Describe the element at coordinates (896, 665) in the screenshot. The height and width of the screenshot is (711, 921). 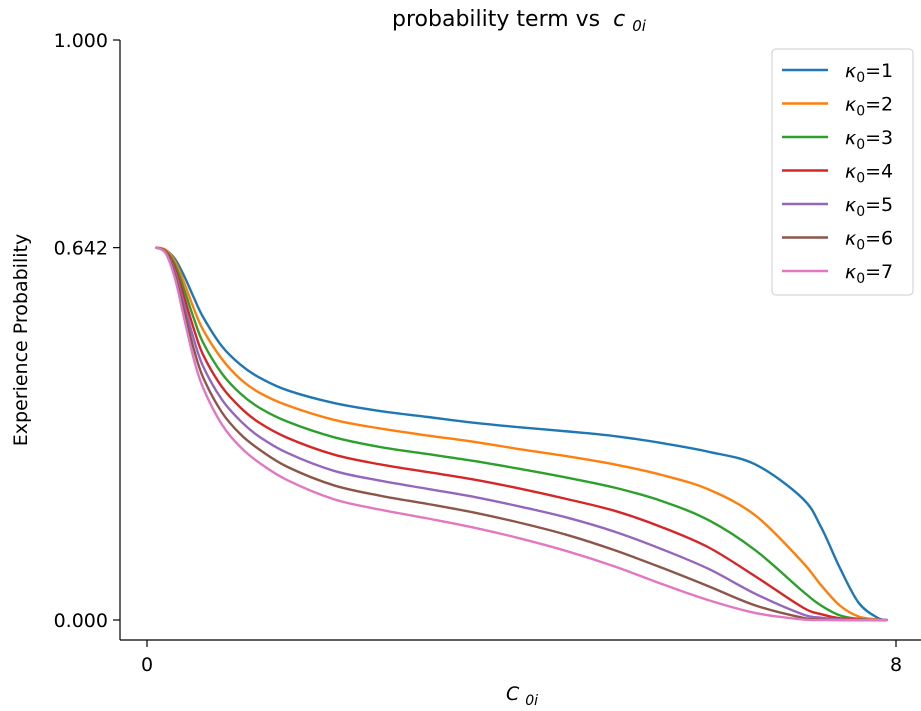
I see `x-tick-label: 8` at that location.